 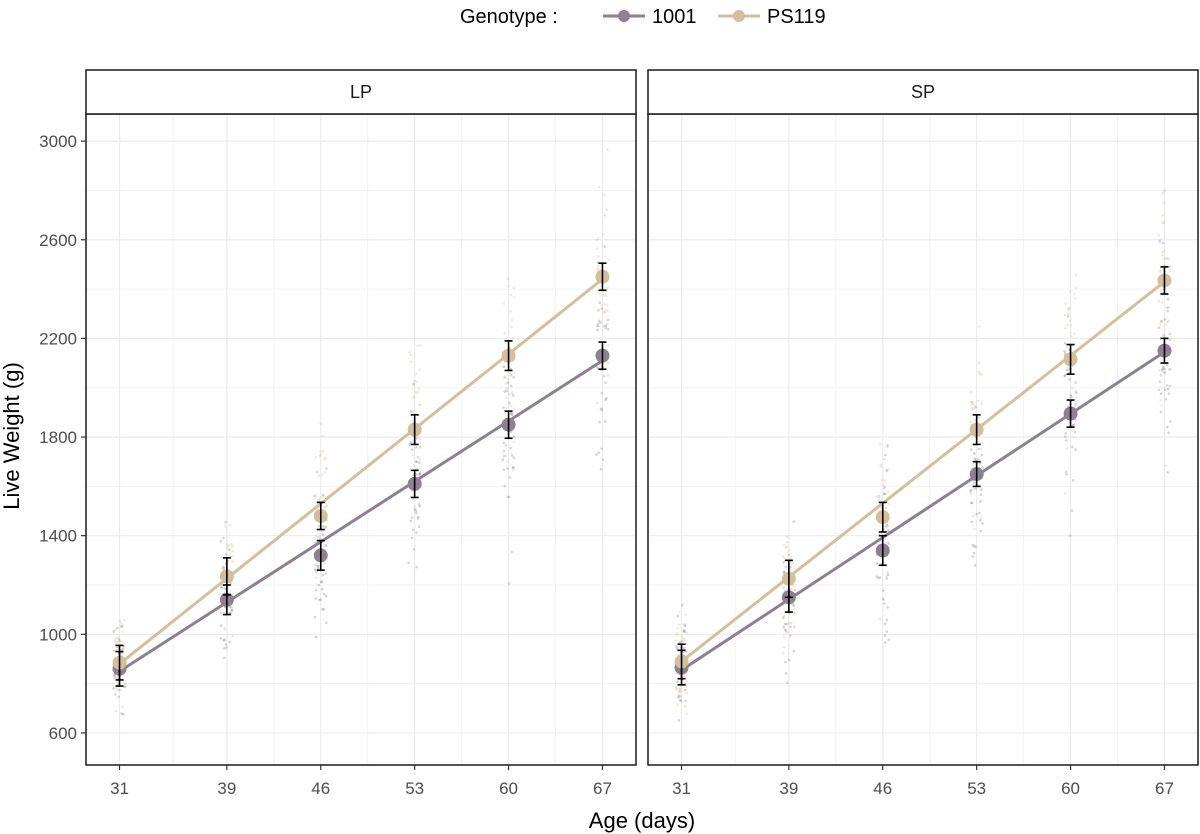 I want to click on legend-label-ps119: PS119, so click(x=796, y=17).